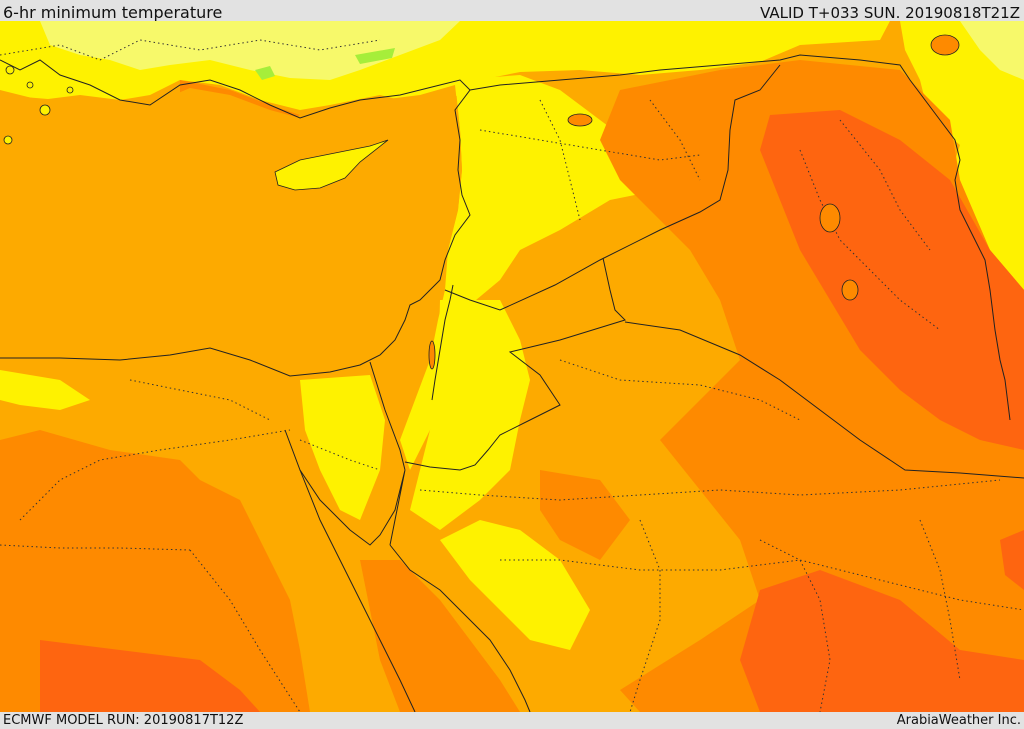 The width and height of the screenshot is (1024, 729). What do you see at coordinates (962, 155) in the screenshot?
I see `cool-zone-northeast` at bounding box center [962, 155].